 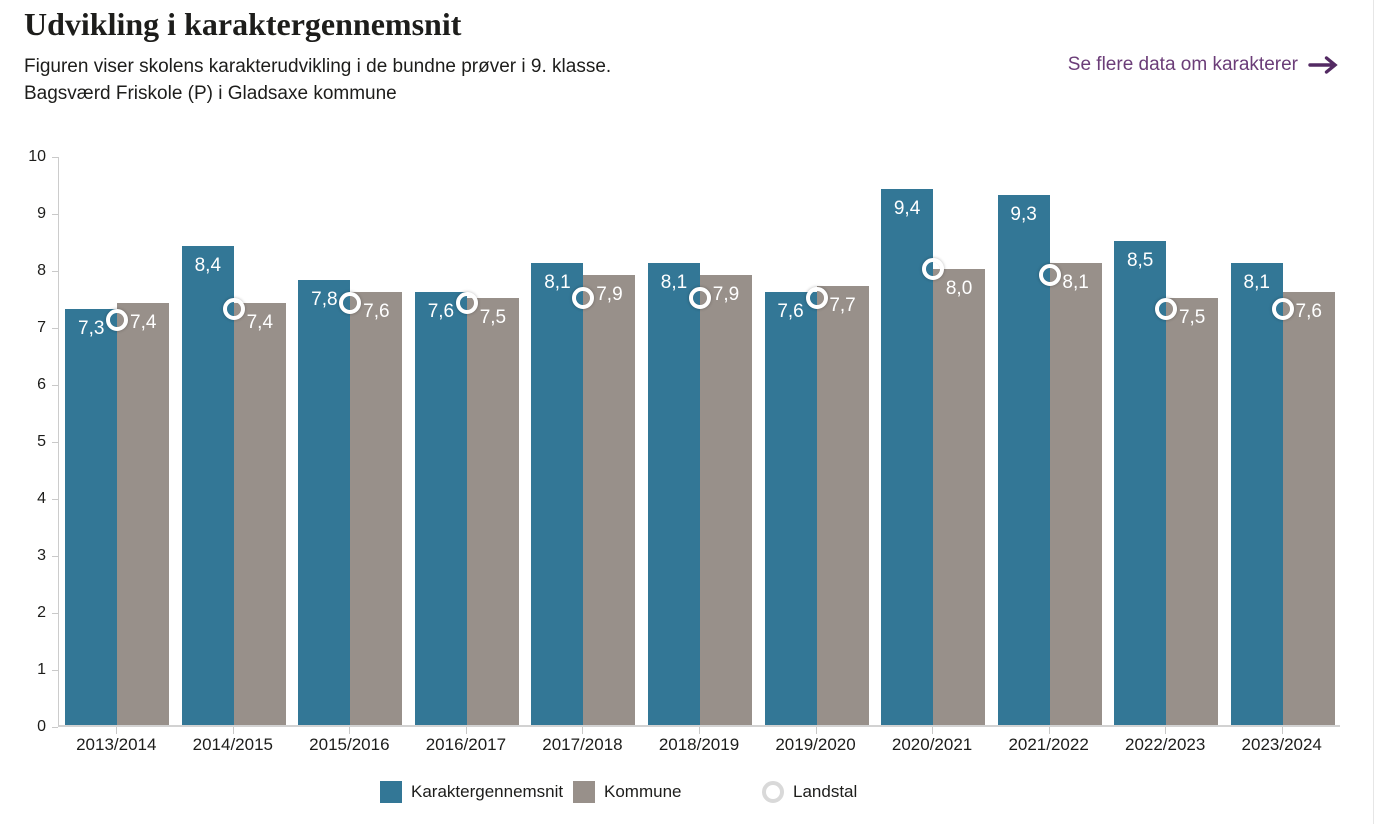 I want to click on legend-label-landstal: Landstal, so click(x=825, y=791).